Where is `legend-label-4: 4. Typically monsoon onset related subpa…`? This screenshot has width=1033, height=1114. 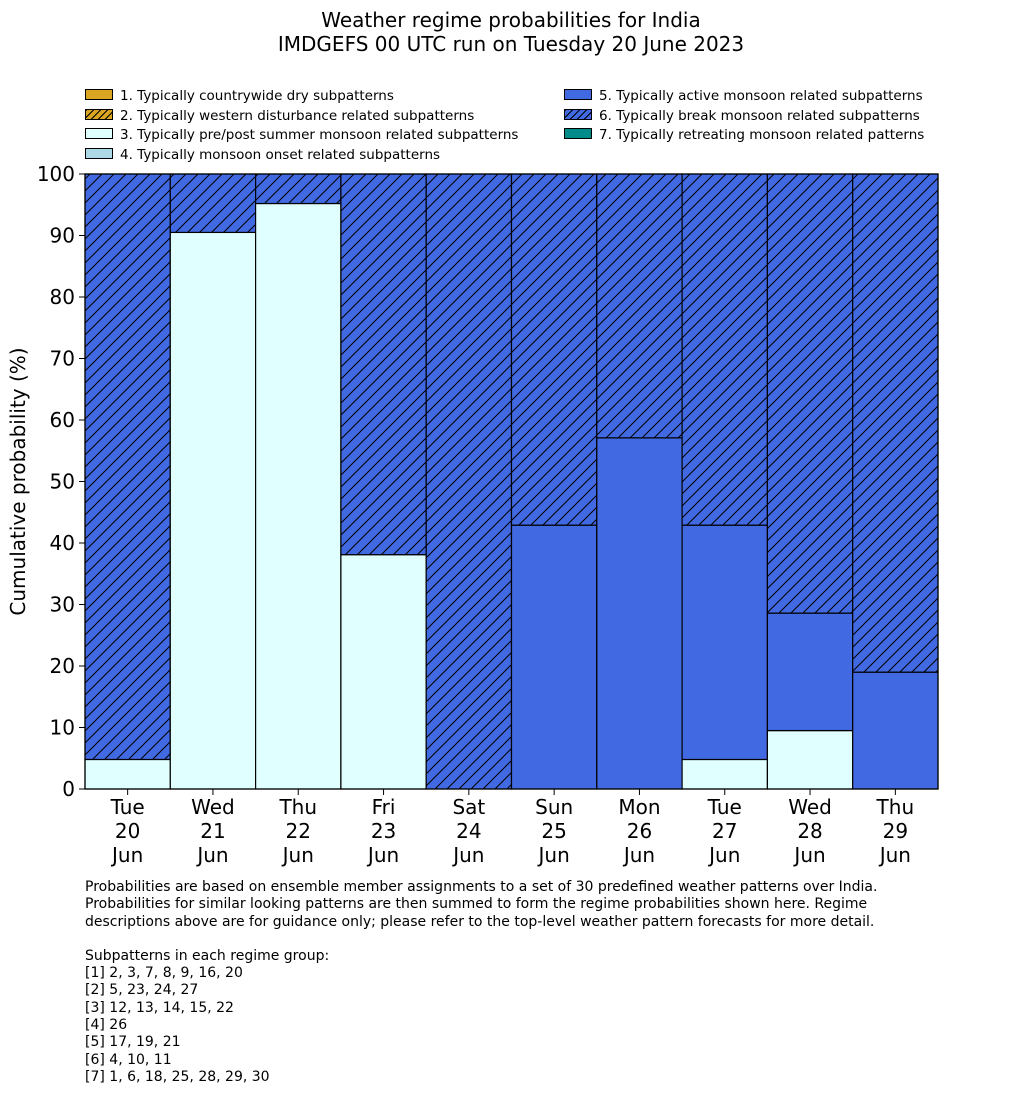
legend-label-4: 4. Typically monsoon onset related subpa… is located at coordinates (280, 154).